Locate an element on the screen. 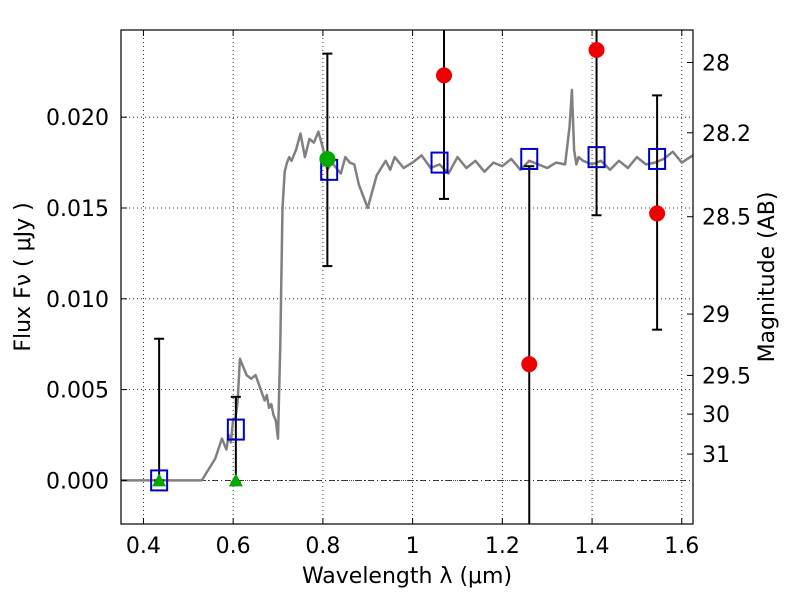 The width and height of the screenshot is (800, 600). y2-tick-label: 30 is located at coordinates (716, 415).